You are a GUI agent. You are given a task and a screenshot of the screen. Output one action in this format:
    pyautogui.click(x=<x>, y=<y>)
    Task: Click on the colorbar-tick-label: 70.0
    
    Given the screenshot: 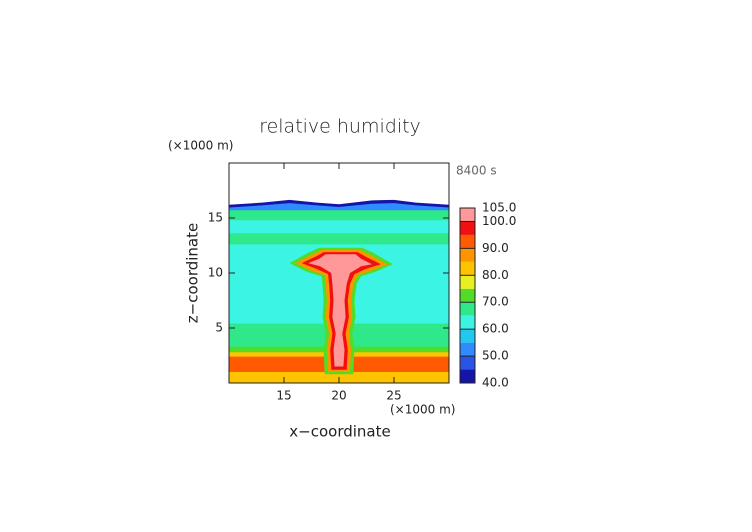 What is the action you would take?
    pyautogui.click(x=495, y=302)
    